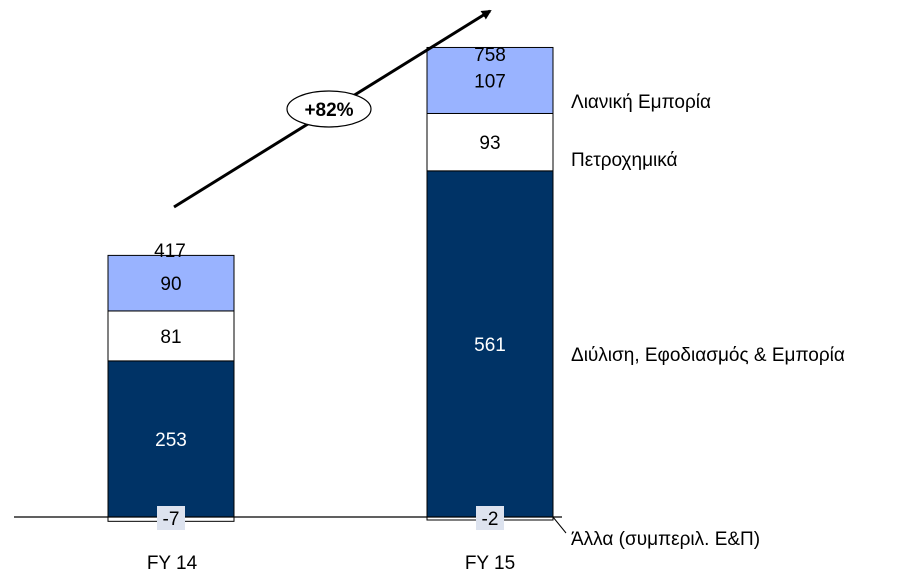  What do you see at coordinates (559, 525) in the screenshot?
I see `legend-leader-other` at bounding box center [559, 525].